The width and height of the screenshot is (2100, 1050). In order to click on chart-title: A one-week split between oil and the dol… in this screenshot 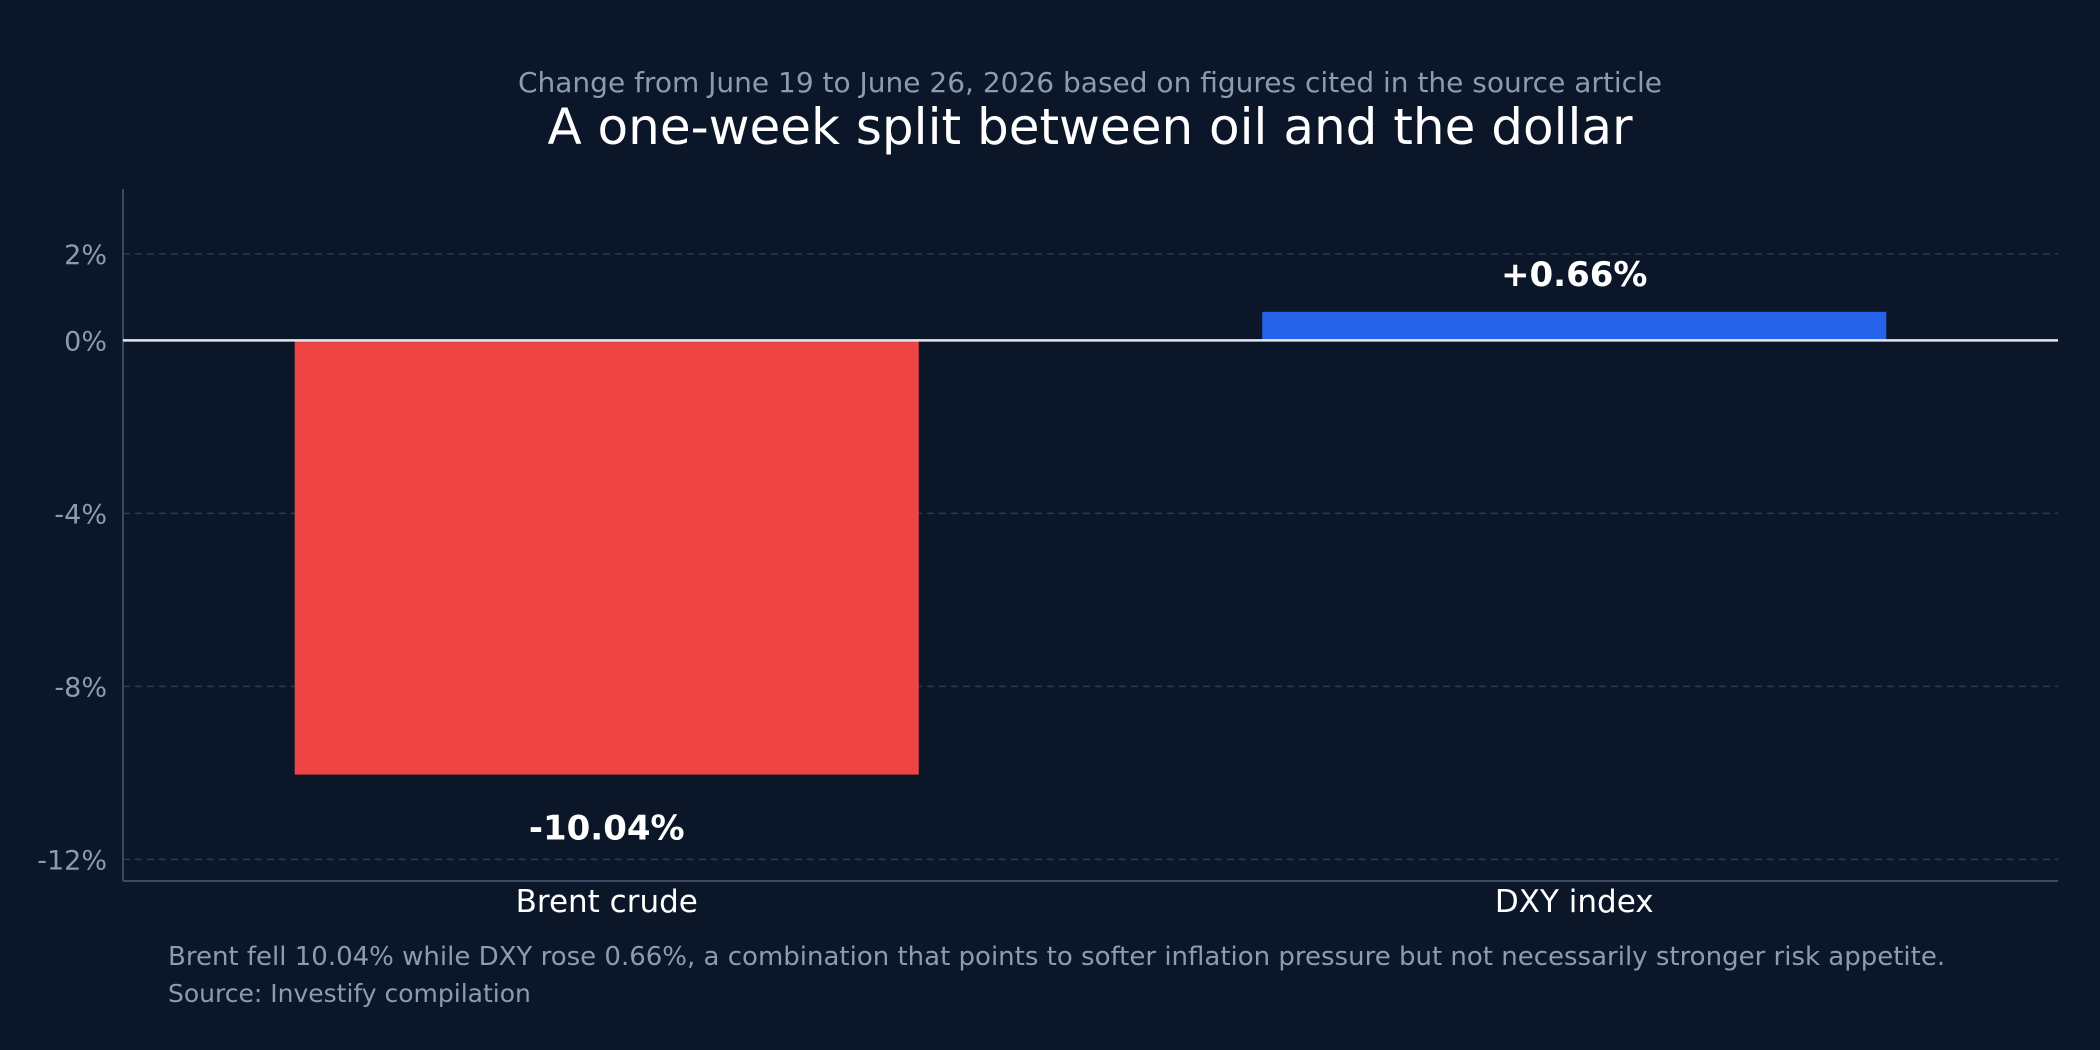, I will do `click(1090, 127)`.